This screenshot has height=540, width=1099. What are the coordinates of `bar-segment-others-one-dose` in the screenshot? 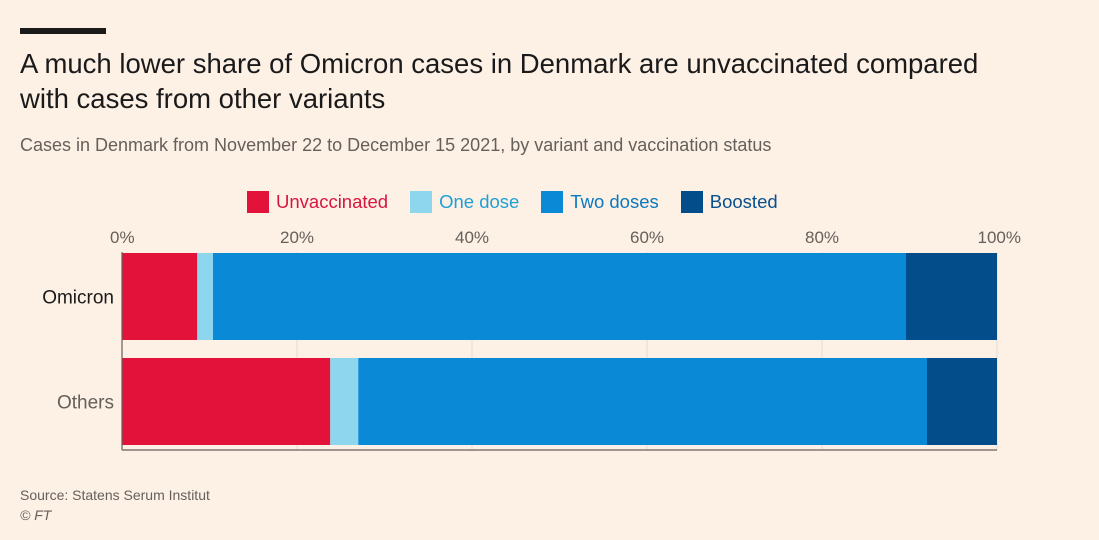 It's located at (344, 401).